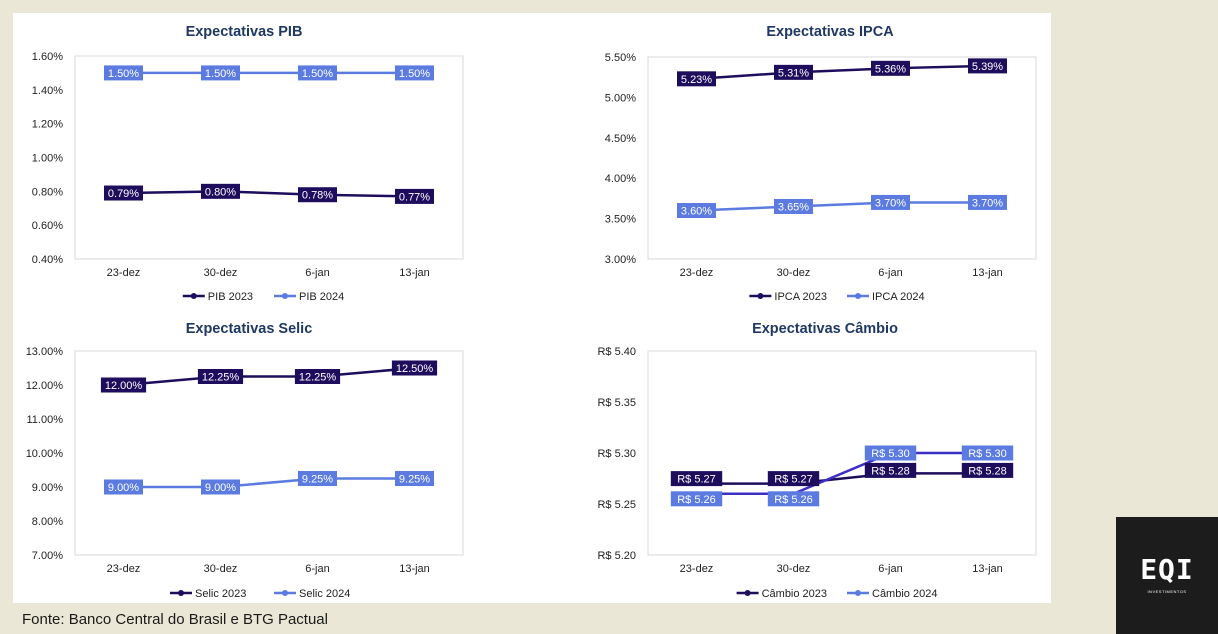 Image resolution: width=1218 pixels, height=634 pixels. What do you see at coordinates (620, 139) in the screenshot?
I see `y-tick-label: 4.50%` at bounding box center [620, 139].